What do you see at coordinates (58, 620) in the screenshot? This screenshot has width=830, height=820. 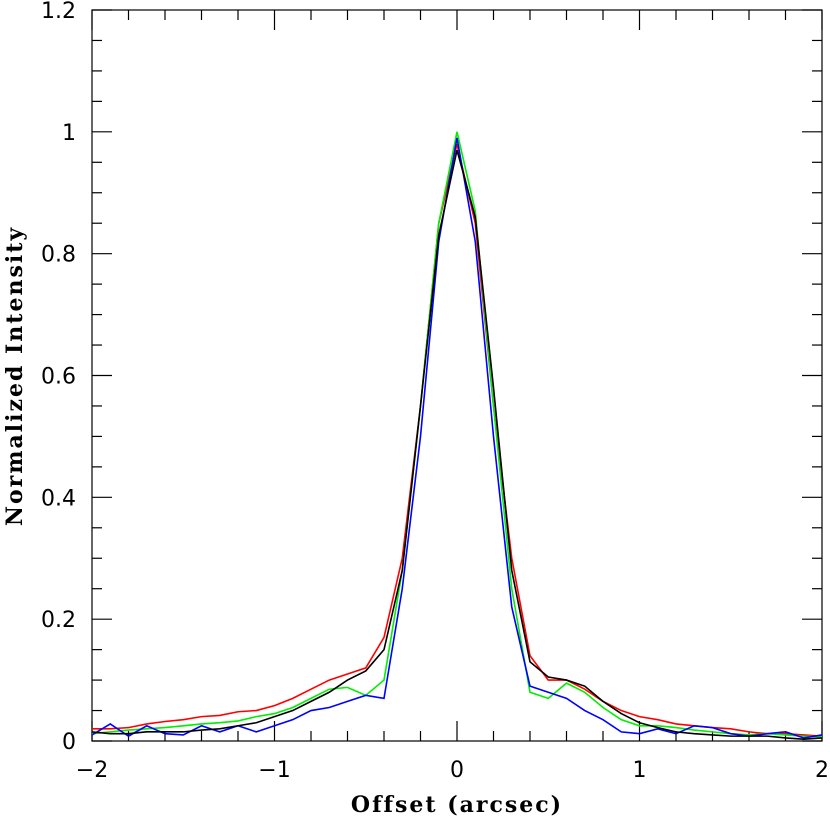 I see `y-tick-label: 0.2` at bounding box center [58, 620].